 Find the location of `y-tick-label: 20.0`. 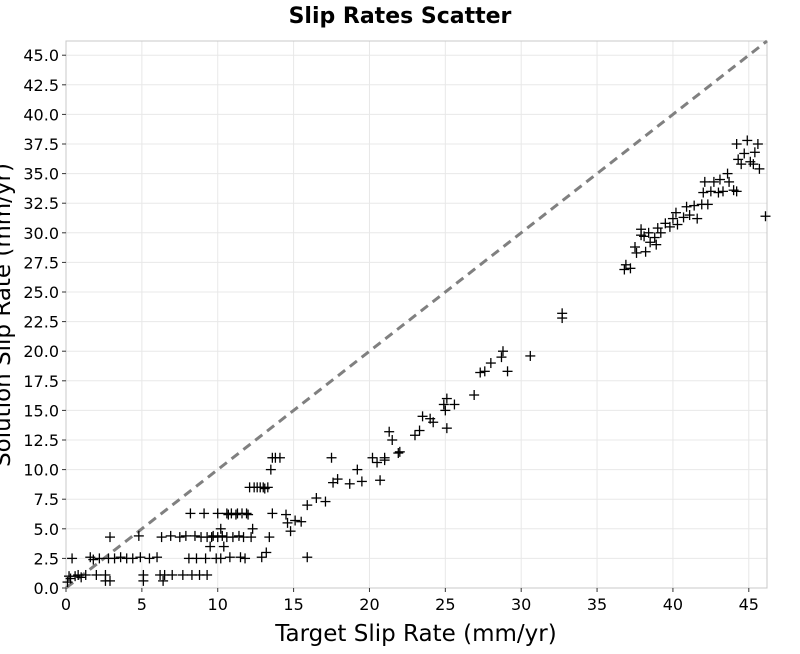

y-tick-label: 20.0 is located at coordinates (41, 351).